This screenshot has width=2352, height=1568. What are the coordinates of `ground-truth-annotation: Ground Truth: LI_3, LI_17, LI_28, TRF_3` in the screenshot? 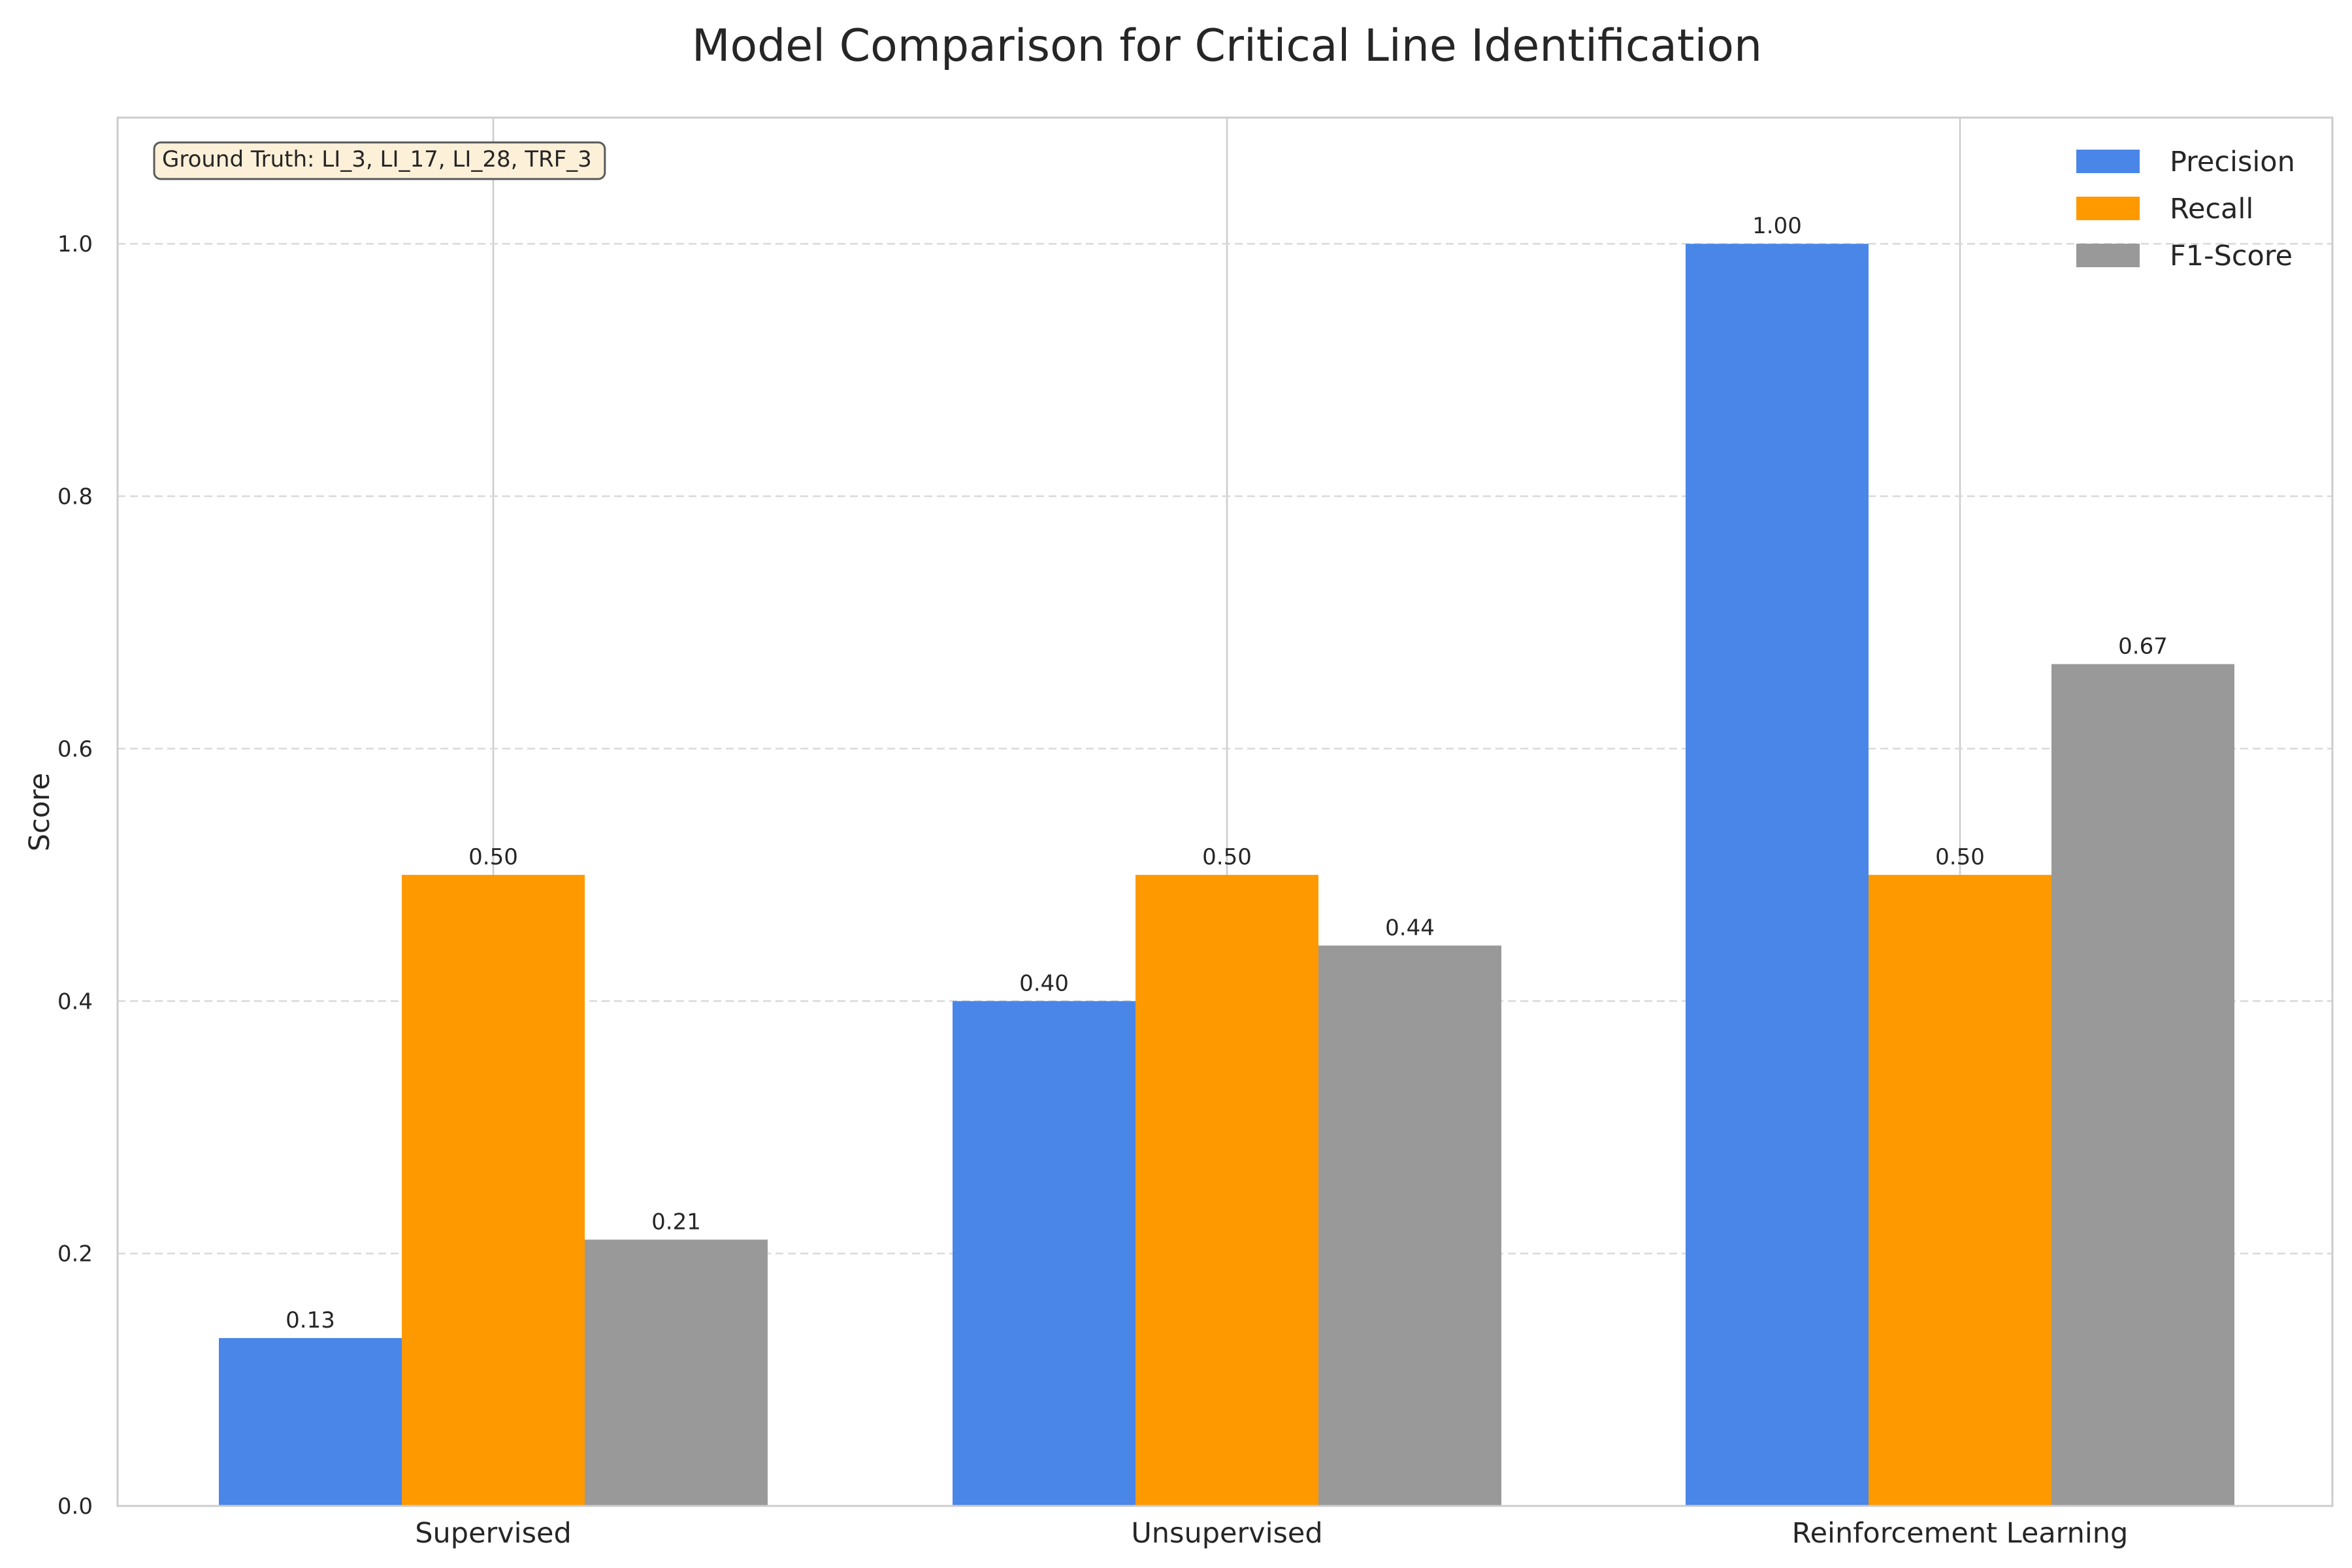 It's located at (379, 160).